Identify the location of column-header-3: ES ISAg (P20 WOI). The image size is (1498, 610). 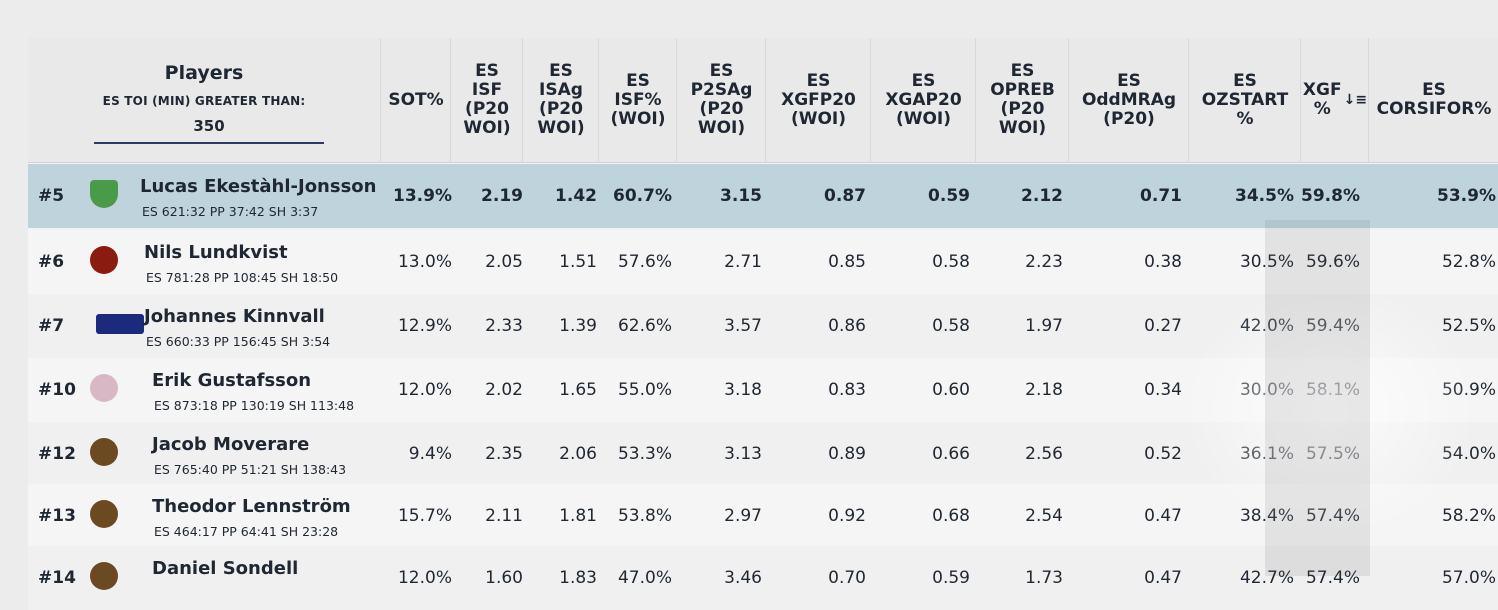
(560, 100).